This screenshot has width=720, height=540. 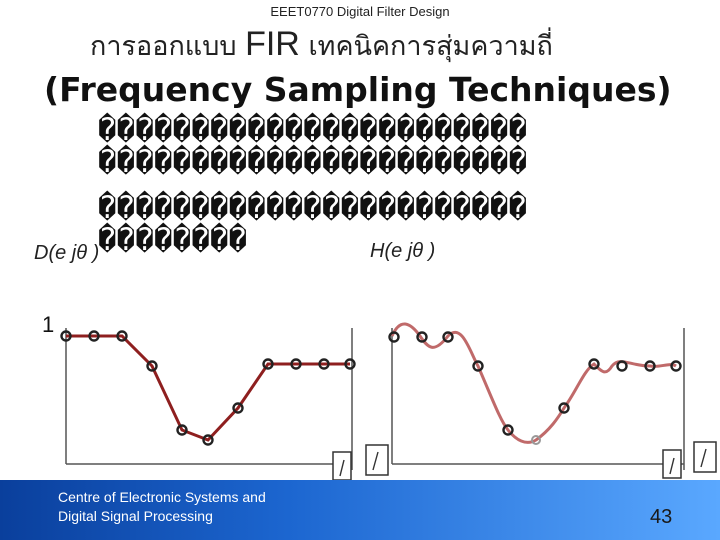 What do you see at coordinates (536, 440) in the screenshot?
I see `h-extra-sample` at bounding box center [536, 440].